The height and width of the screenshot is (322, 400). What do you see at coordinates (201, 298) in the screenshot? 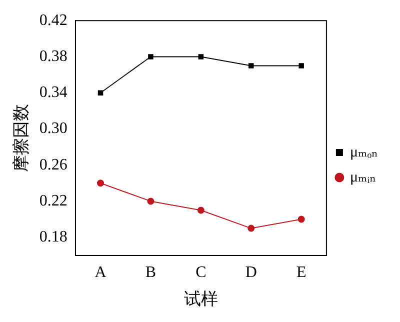
I see `x-axis-title: 试样` at bounding box center [201, 298].